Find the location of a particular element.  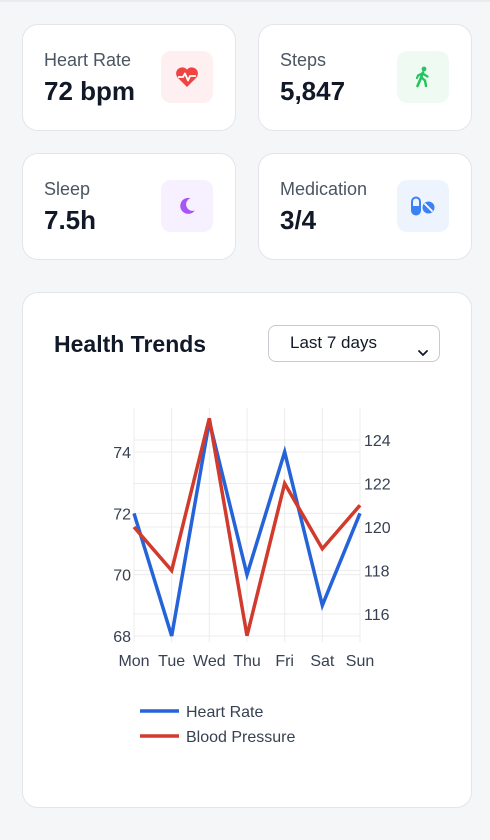

health-trends-title: Health Trends is located at coordinates (130, 344).